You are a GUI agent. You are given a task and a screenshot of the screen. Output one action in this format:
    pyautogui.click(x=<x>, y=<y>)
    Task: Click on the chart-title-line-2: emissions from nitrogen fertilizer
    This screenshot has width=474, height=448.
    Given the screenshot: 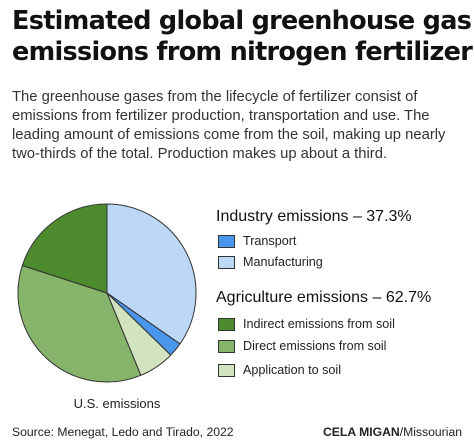 What is the action you would take?
    pyautogui.click(x=242, y=52)
    